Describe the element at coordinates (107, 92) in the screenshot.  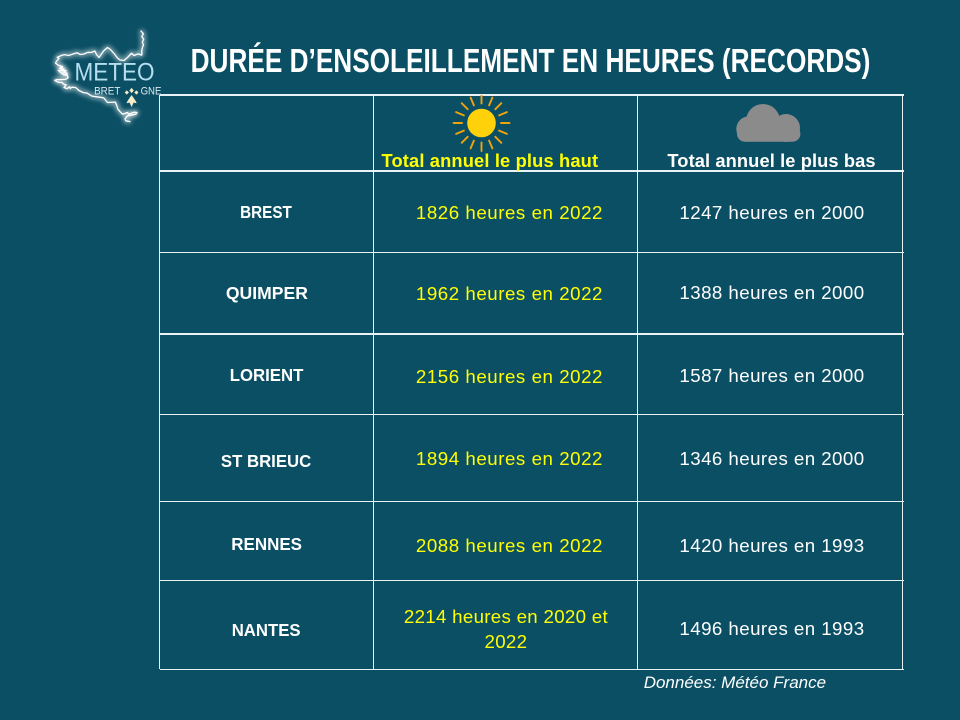
I see `svg-text: BRET` at that location.